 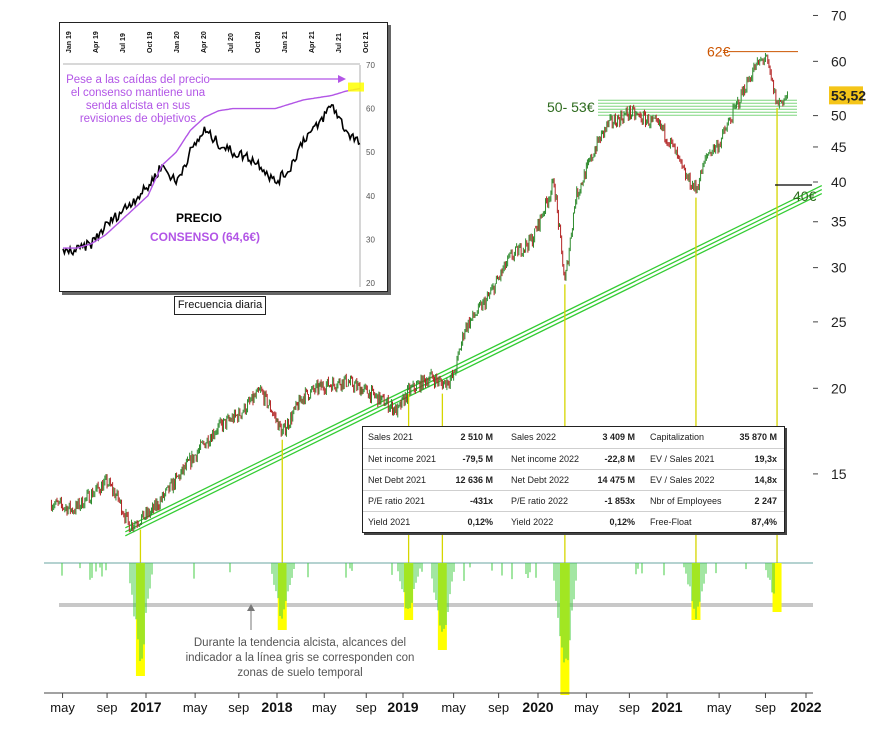 What do you see at coordinates (758, 437) in the screenshot?
I see `stats-value: 35 870 M` at bounding box center [758, 437].